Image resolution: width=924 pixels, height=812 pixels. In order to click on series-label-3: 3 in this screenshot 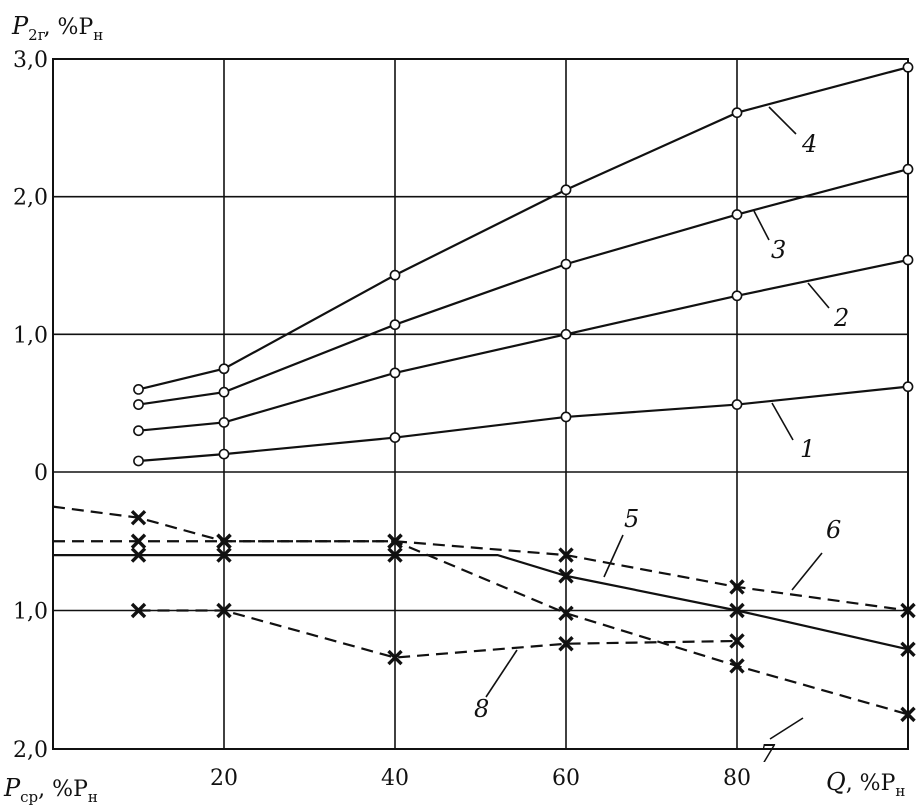, I will do `click(778, 250)`.